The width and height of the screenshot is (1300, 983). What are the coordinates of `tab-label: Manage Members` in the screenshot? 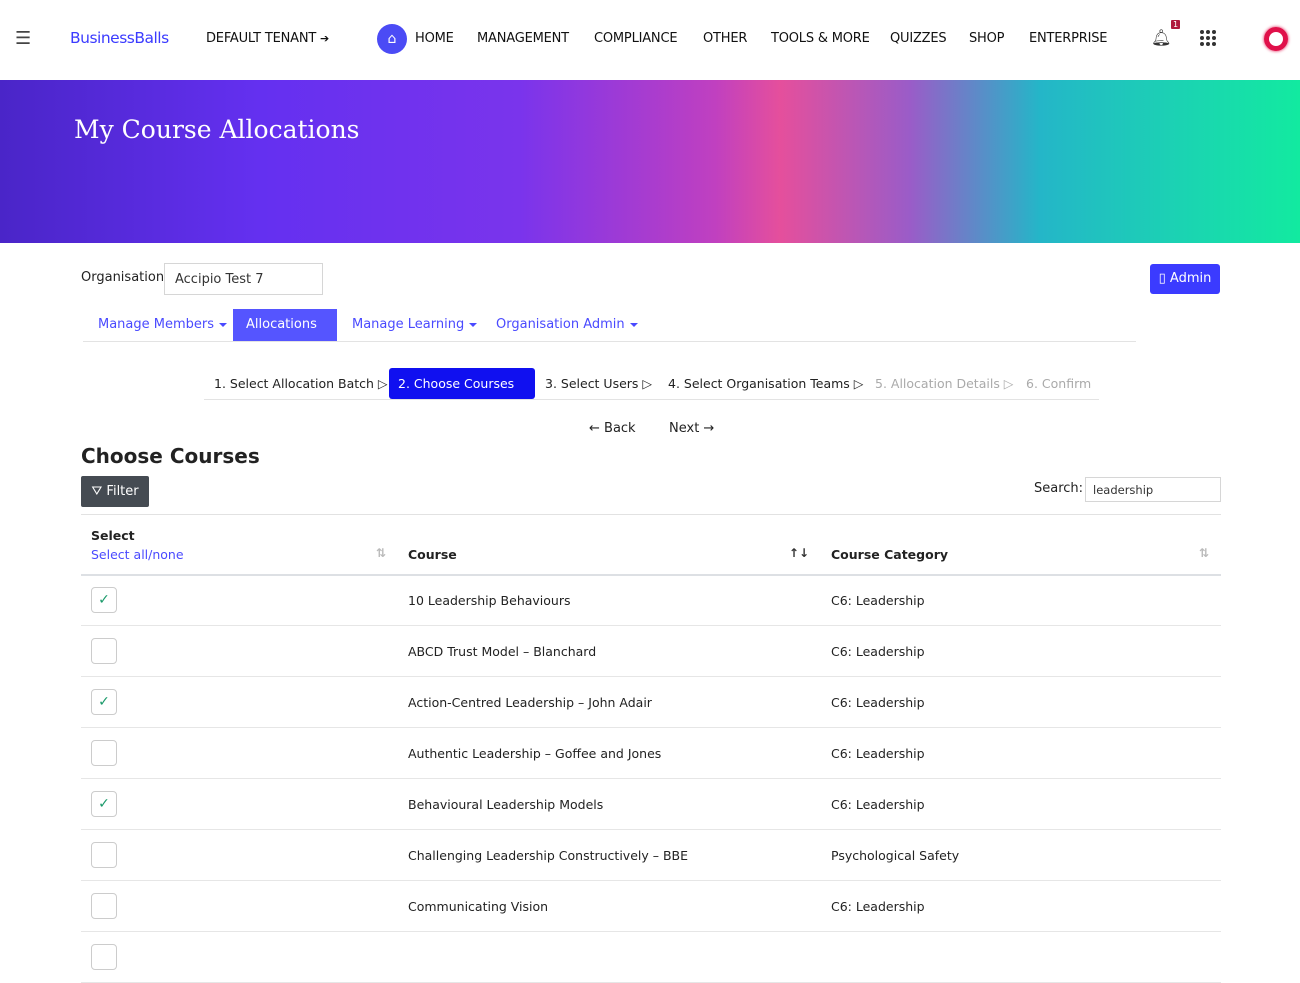 It's located at (156, 324).